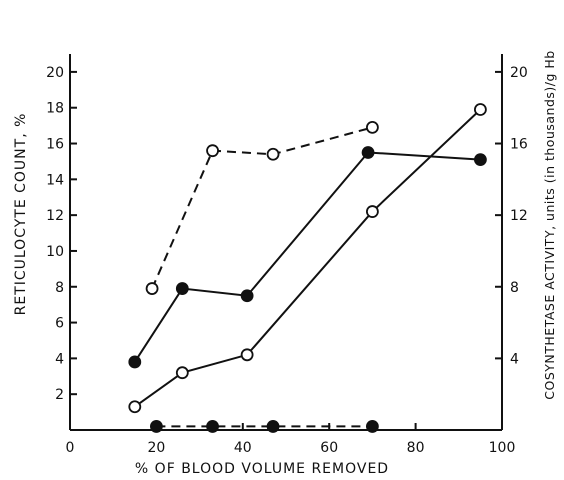 The height and width of the screenshot is (480, 564). What do you see at coordinates (514, 359) in the screenshot?
I see `y-right-tick-label-4: 4` at bounding box center [514, 359].